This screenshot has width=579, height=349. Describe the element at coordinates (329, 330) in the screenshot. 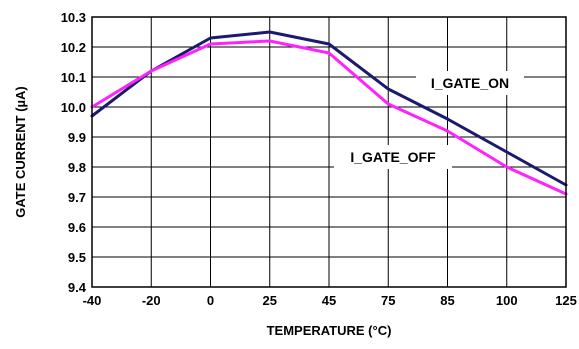

I see `x-axis-title: TEMPERATURE (°C)` at that location.